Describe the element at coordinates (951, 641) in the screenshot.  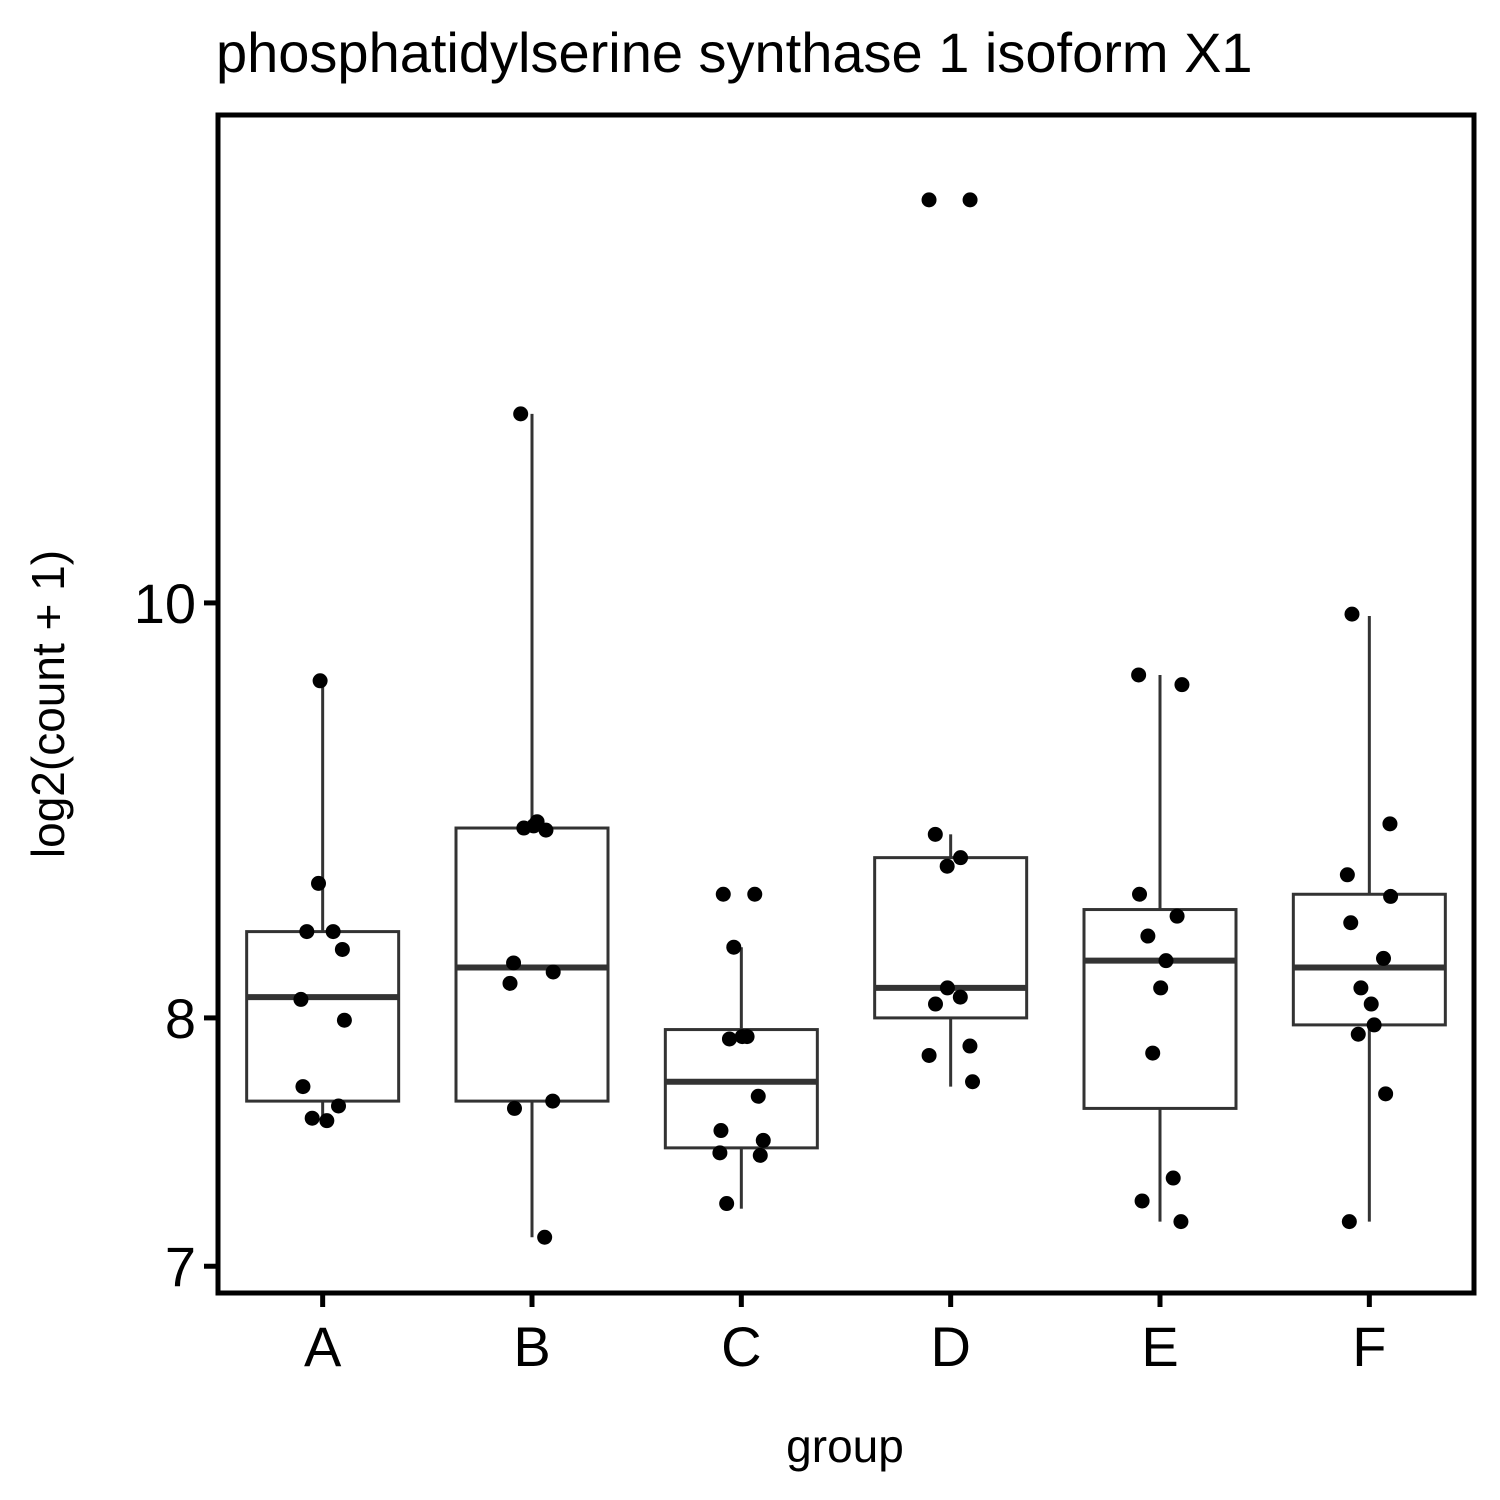
I see `points-D` at that location.